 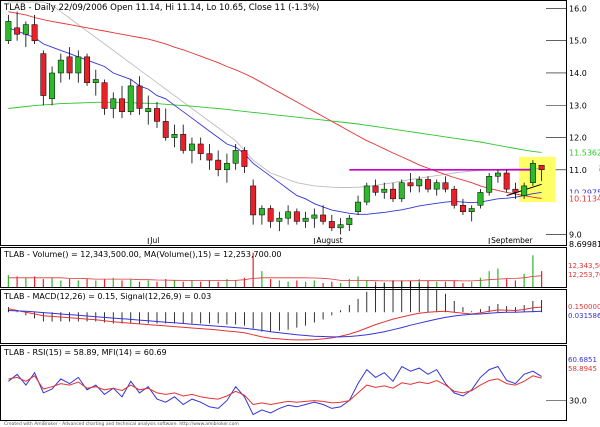 I want to click on price-tick-label: 9.0, so click(x=575, y=234).